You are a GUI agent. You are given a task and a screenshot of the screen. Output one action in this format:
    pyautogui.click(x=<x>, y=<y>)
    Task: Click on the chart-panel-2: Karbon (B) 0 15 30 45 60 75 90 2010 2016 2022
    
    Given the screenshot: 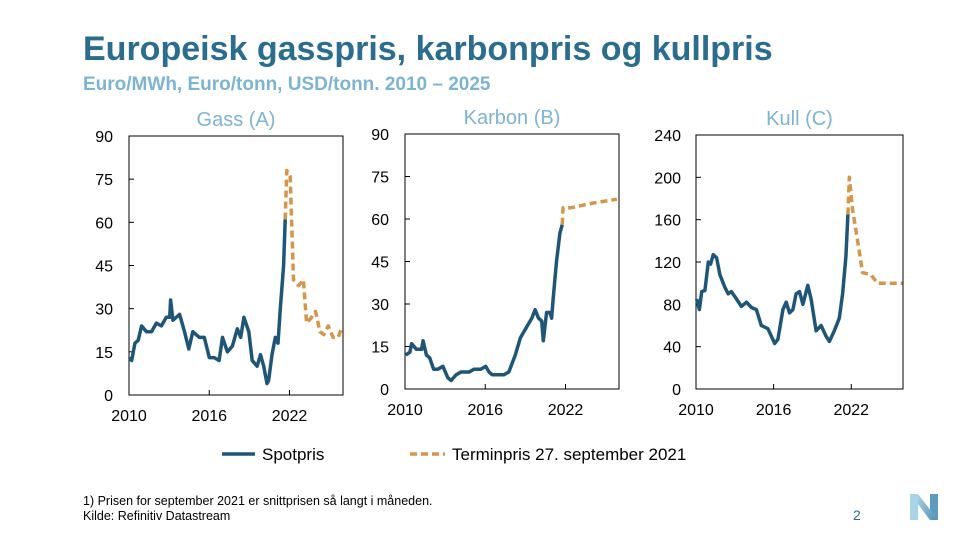 What is the action you would take?
    pyautogui.click(x=495, y=263)
    